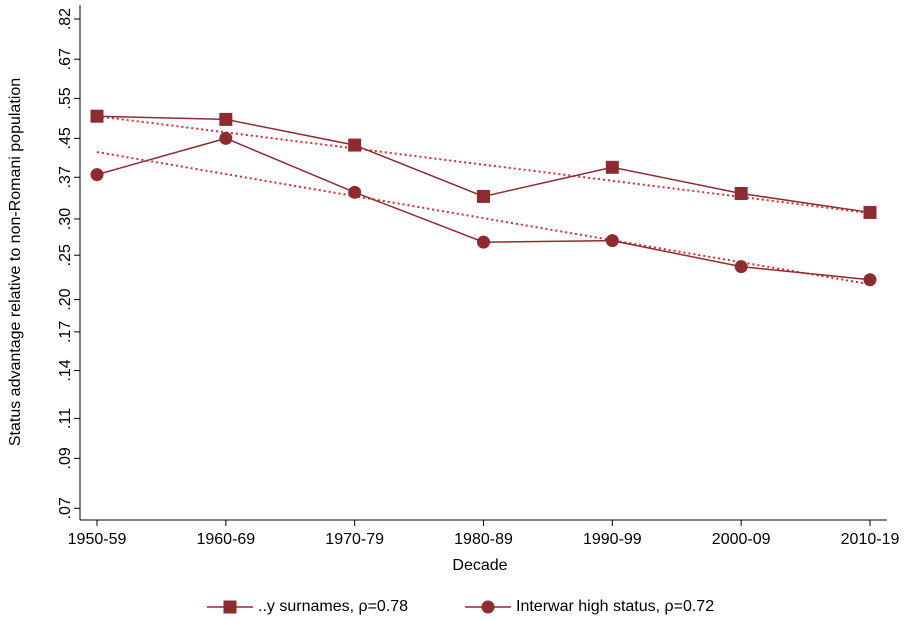 The height and width of the screenshot is (623, 911). Describe the element at coordinates (354, 539) in the screenshot. I see `x-tick-label: 1970-79` at that location.